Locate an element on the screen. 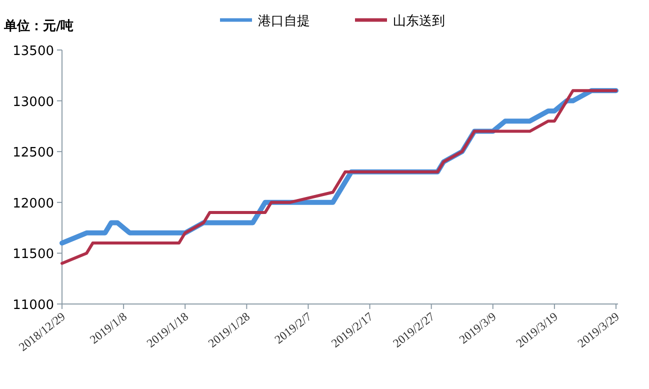  legend-label: 港口自提 is located at coordinates (284, 21).